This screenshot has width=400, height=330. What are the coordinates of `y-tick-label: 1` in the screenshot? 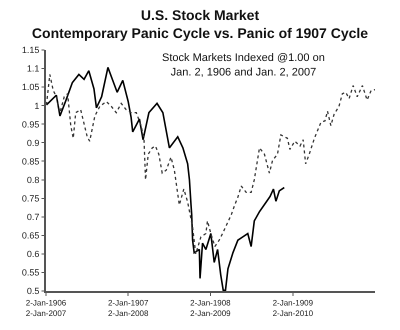 It's located at (37, 105).